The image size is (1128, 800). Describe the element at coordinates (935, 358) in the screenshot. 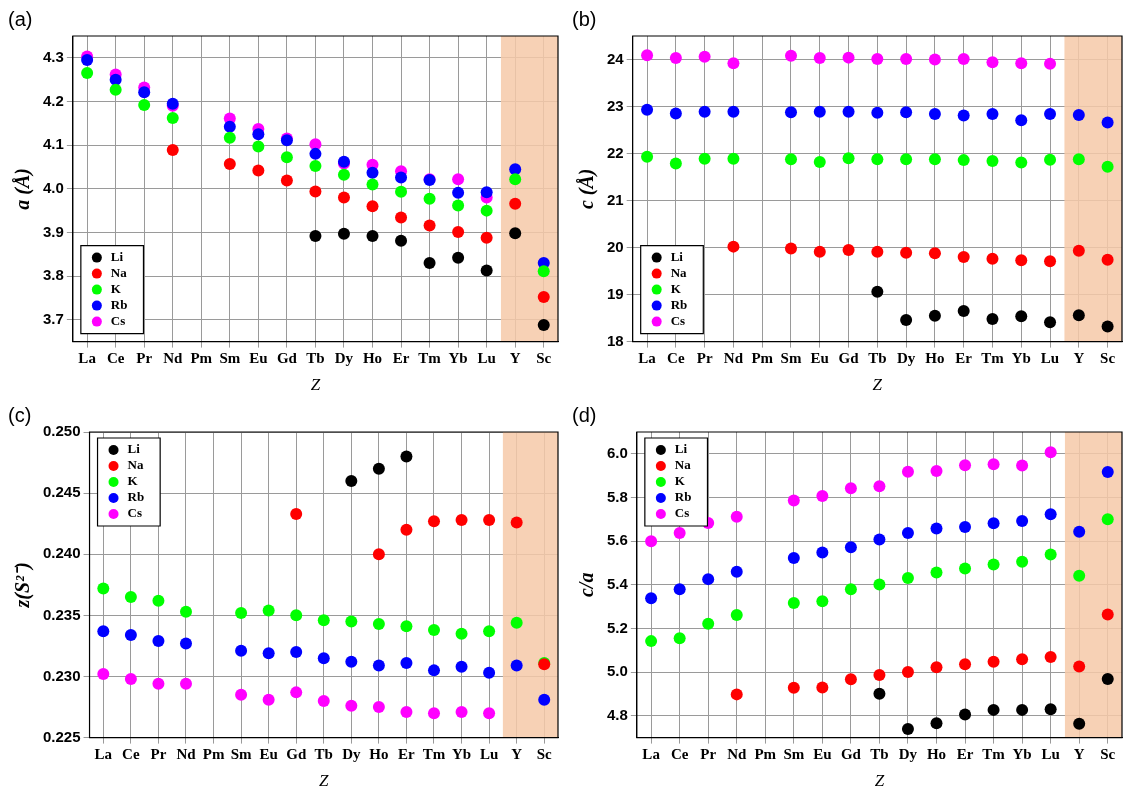

I see `x-tick-label: Ho` at that location.